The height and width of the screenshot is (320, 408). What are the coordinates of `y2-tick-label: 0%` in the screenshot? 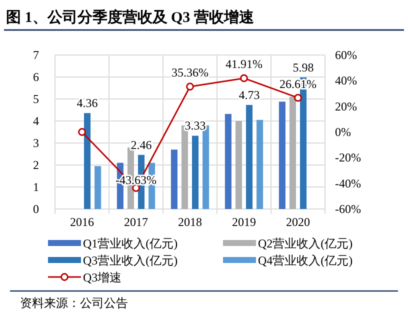 It's located at (343, 132).